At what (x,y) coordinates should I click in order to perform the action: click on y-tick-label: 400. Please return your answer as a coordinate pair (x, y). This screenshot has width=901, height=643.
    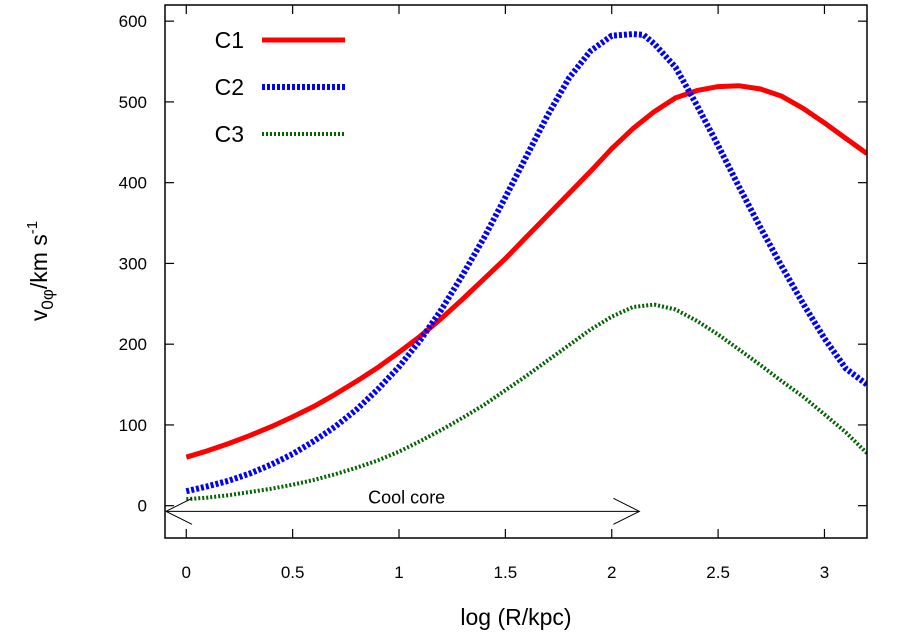
    Looking at the image, I should click on (133, 183).